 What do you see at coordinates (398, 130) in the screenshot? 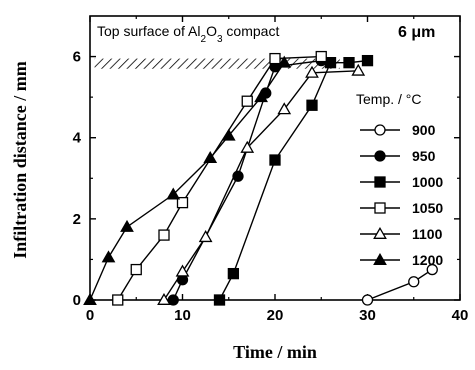
I see `legend-item-900: 900` at bounding box center [398, 130].